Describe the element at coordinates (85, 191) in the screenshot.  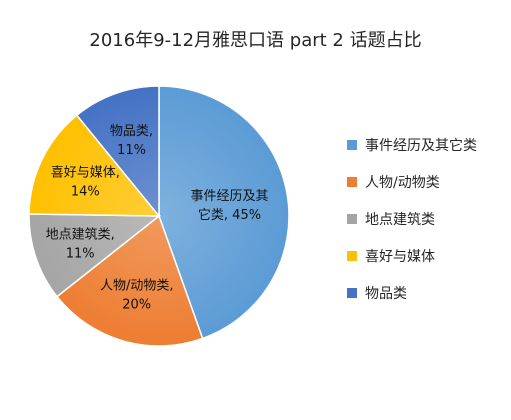
I see `slice-data-label-line: 14%` at that location.